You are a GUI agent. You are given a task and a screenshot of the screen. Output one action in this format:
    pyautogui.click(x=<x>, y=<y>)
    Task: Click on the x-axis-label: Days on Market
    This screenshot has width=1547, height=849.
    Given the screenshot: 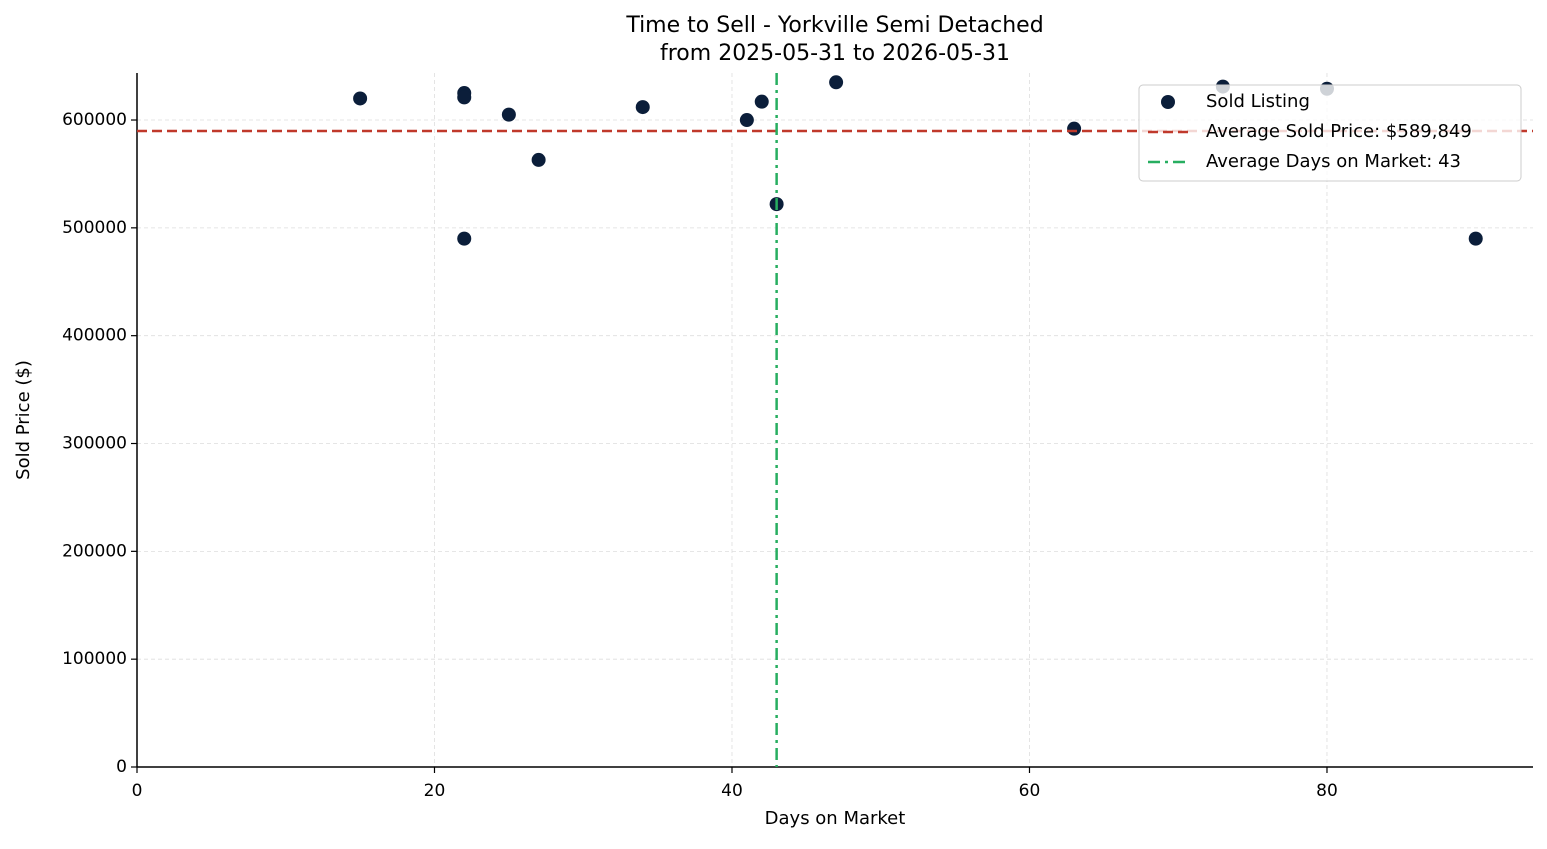 What is the action you would take?
    pyautogui.click(x=835, y=818)
    